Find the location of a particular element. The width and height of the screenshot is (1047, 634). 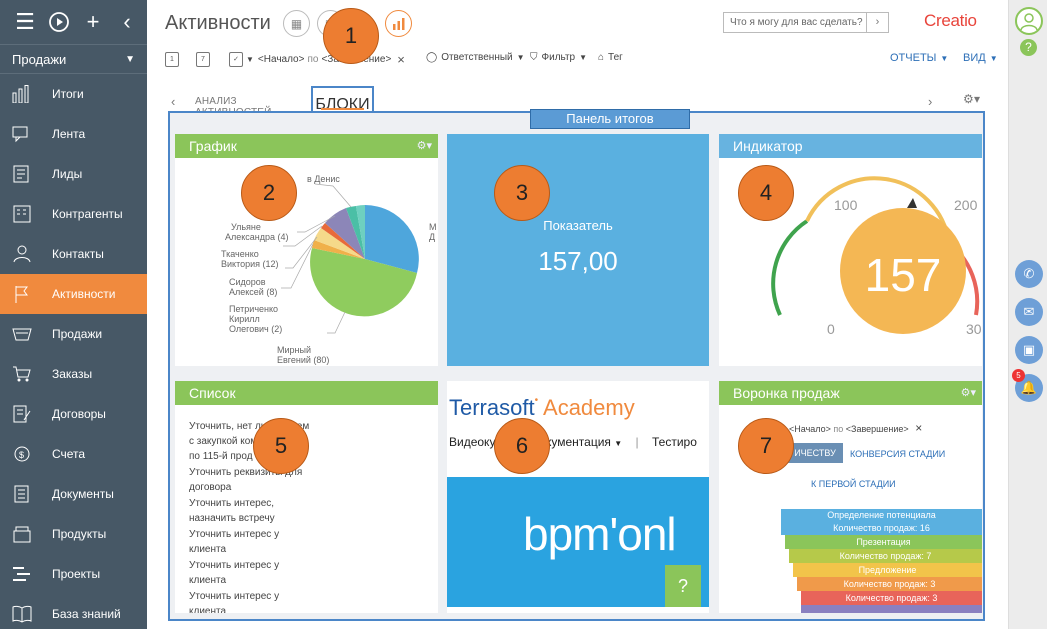

sidebar-item-0: Итоги is located at coordinates (73, 94).